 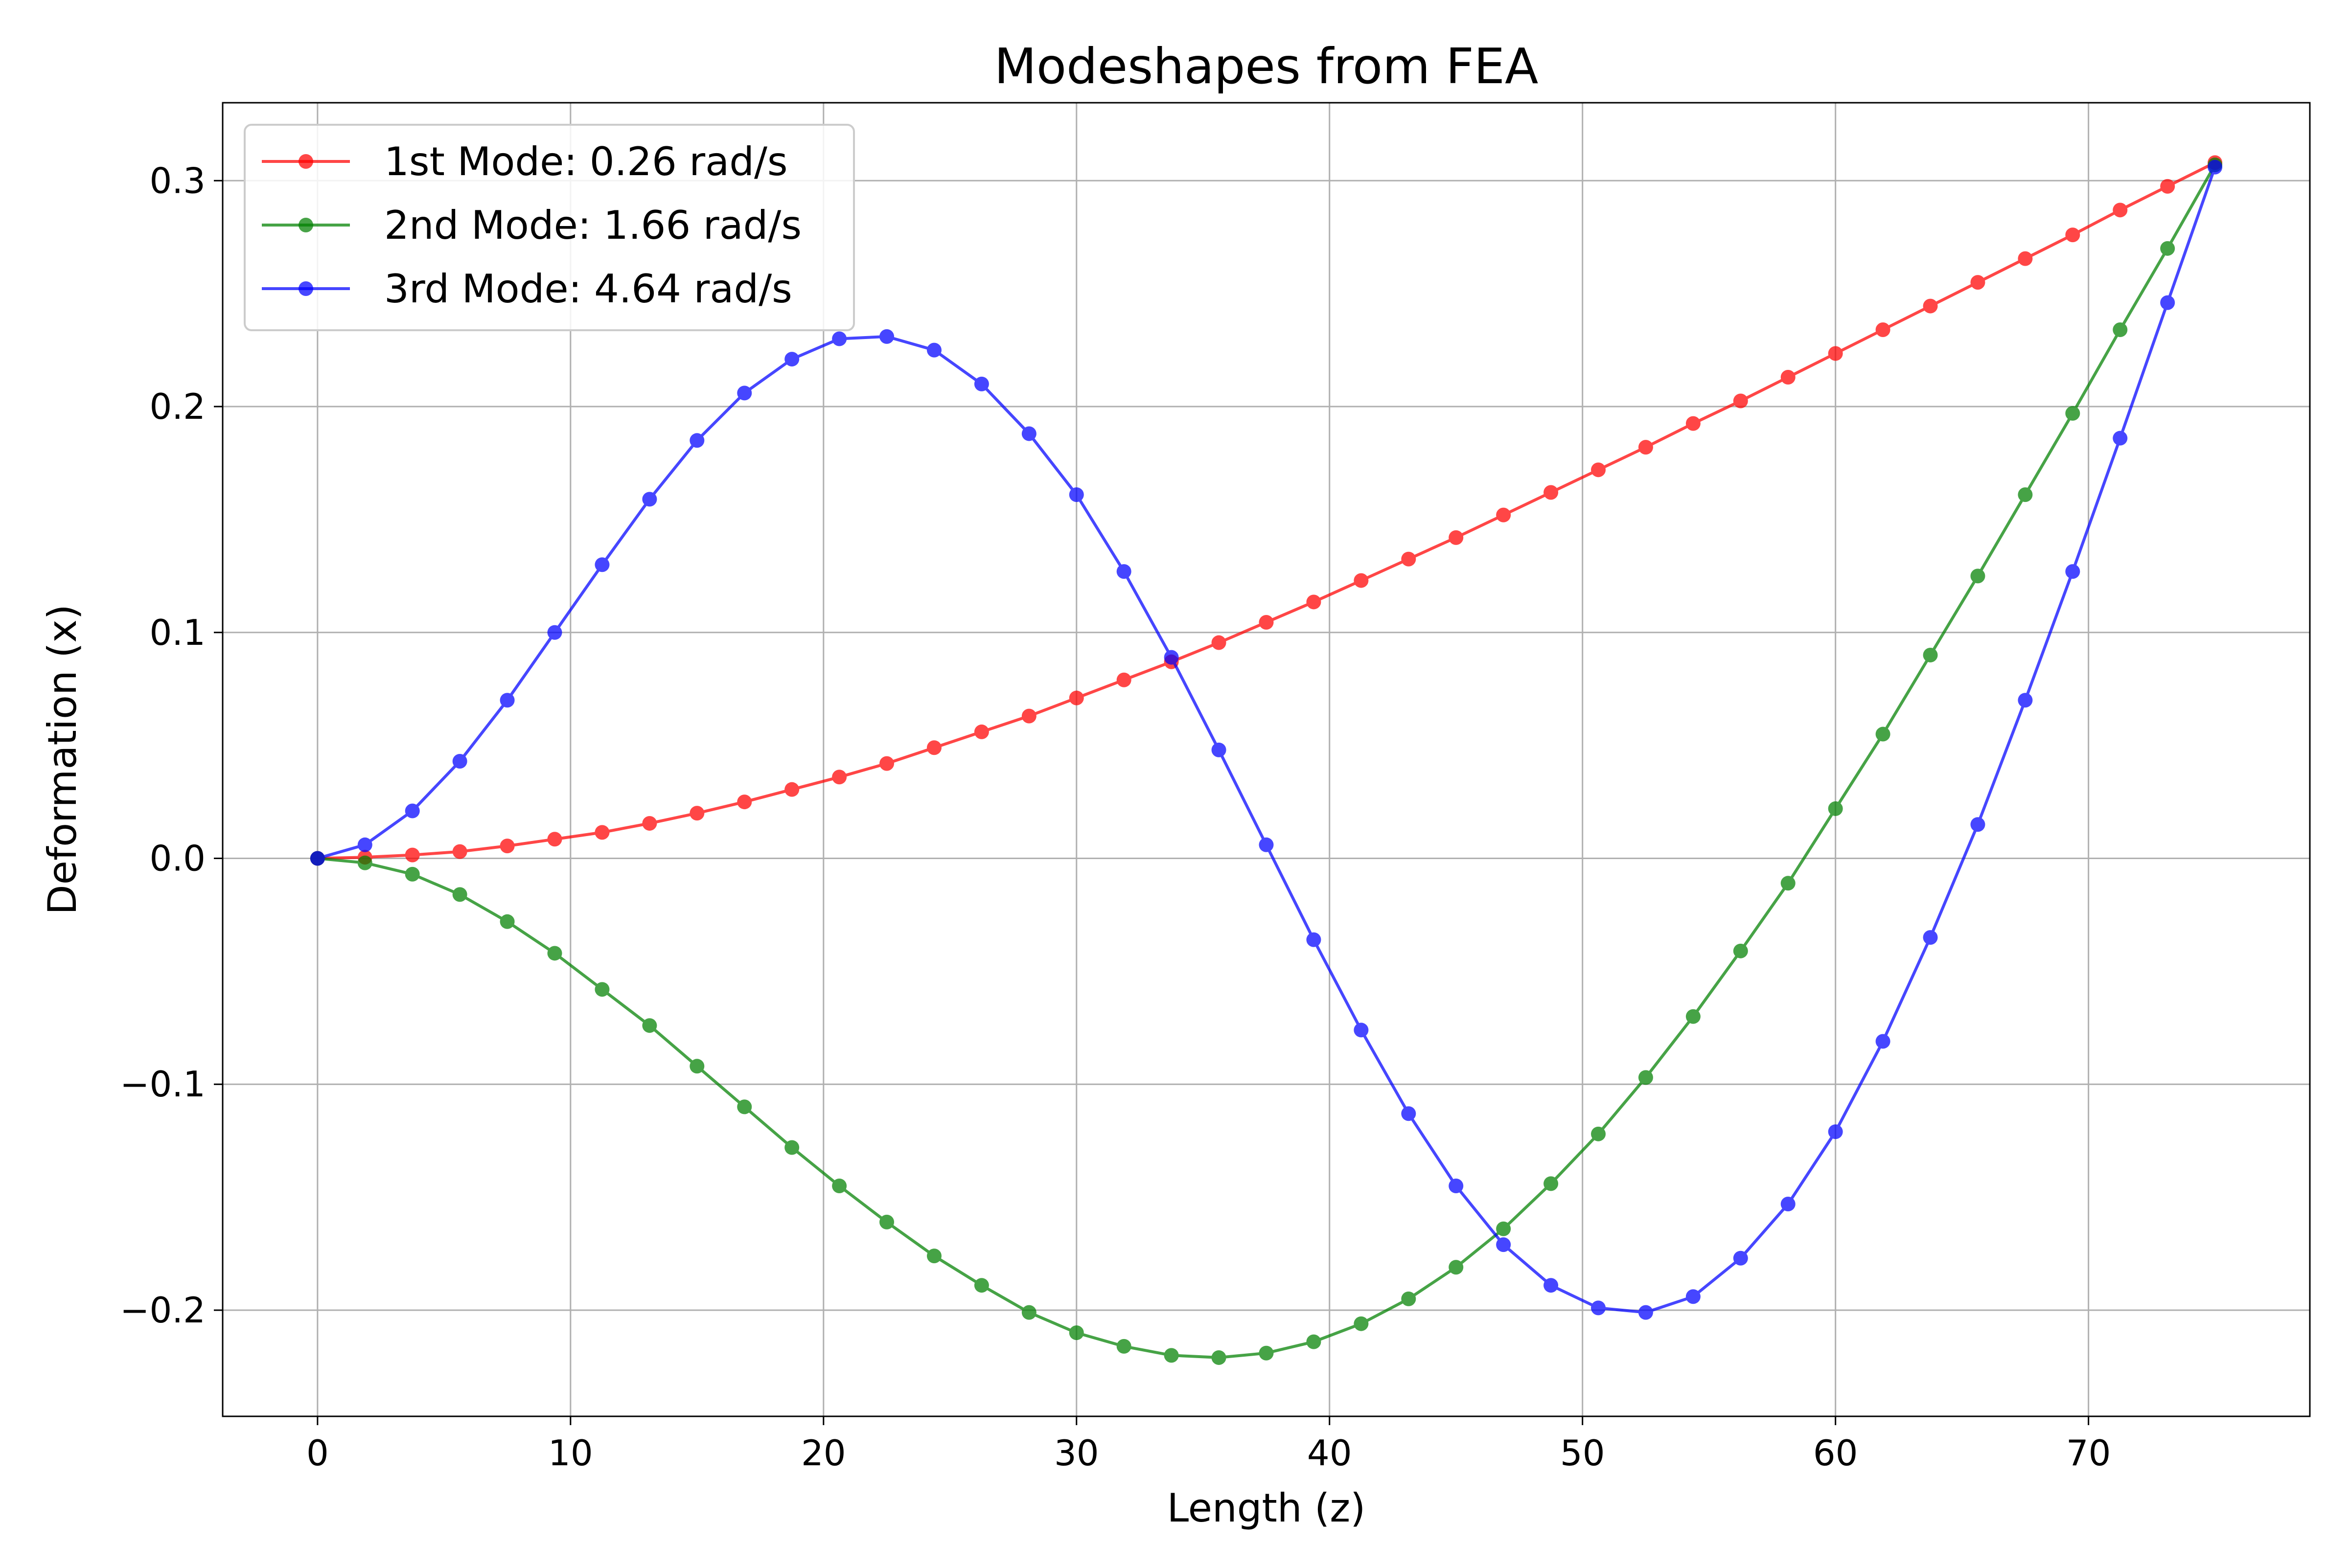 I want to click on legend-item-2: 2nd Mode: 1.66 rad/s, so click(x=532, y=226).